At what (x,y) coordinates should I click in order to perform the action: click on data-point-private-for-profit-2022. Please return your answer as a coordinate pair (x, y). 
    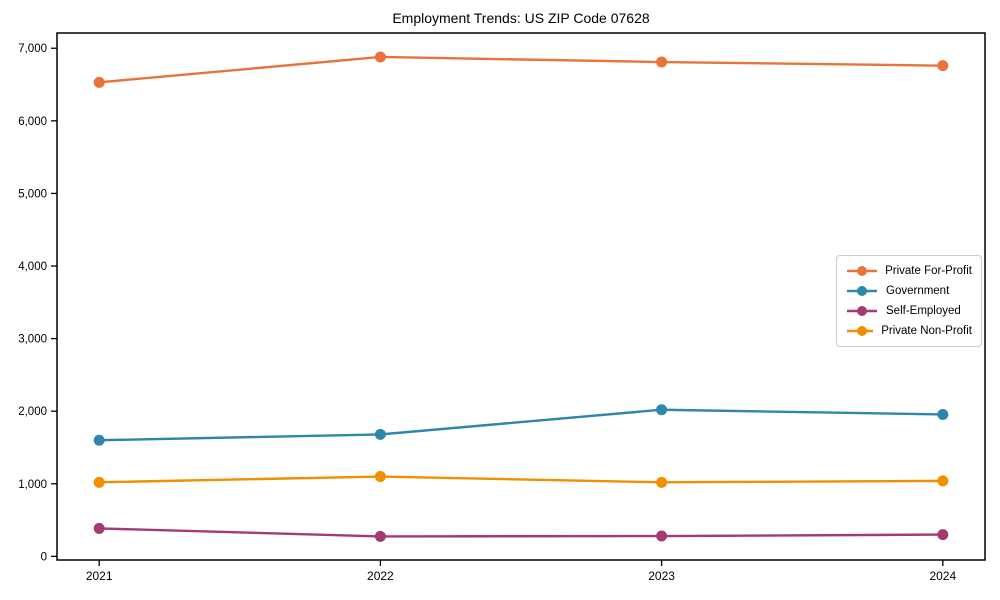
    Looking at the image, I should click on (380, 57).